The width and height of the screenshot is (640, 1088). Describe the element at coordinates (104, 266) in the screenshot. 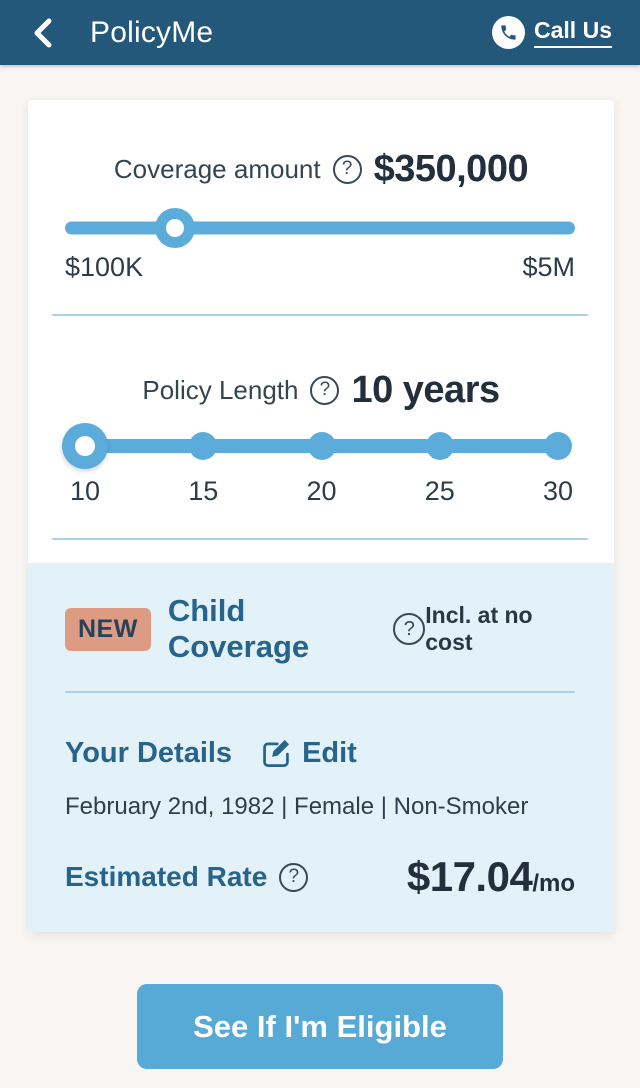

I see `coverage-min-label: $100K` at that location.